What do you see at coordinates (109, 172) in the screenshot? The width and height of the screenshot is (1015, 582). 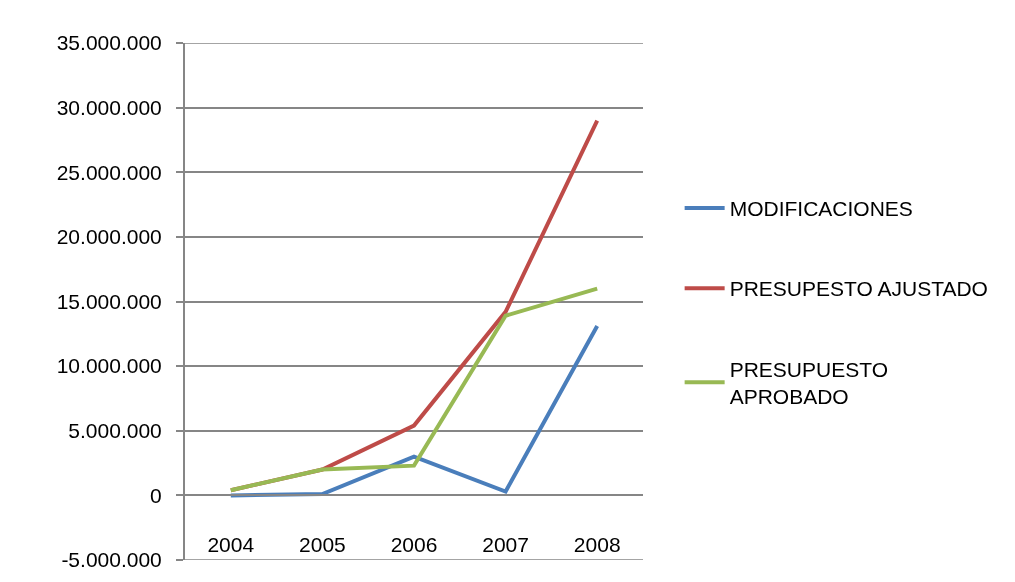 I see `y-tick-label: 25.000.000` at bounding box center [109, 172].